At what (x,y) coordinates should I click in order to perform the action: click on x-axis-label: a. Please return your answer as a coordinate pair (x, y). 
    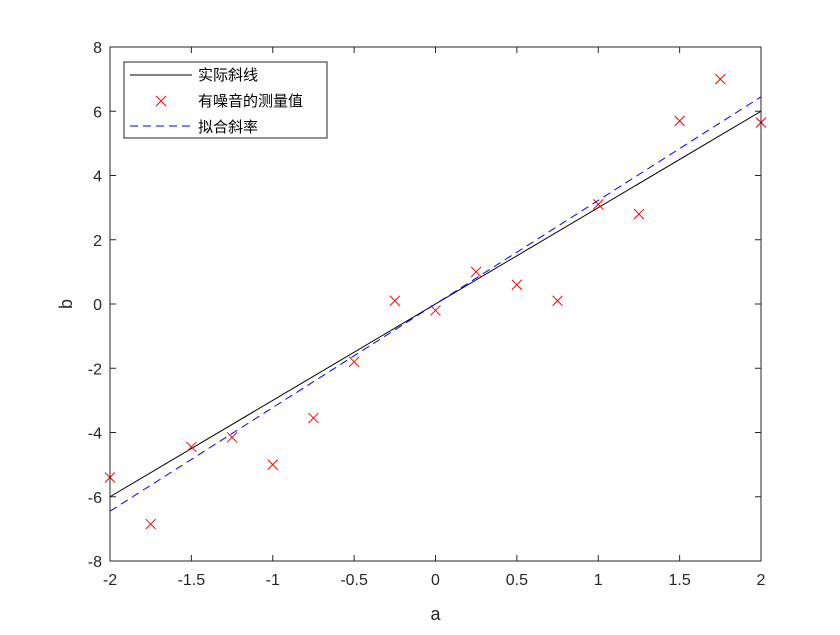
    Looking at the image, I should click on (435, 614).